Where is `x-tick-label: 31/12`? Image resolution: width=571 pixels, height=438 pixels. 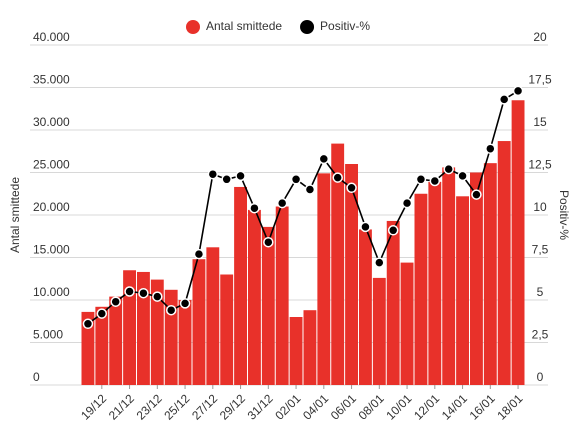 x-tick-label: 31/12 is located at coordinates (260, 406).